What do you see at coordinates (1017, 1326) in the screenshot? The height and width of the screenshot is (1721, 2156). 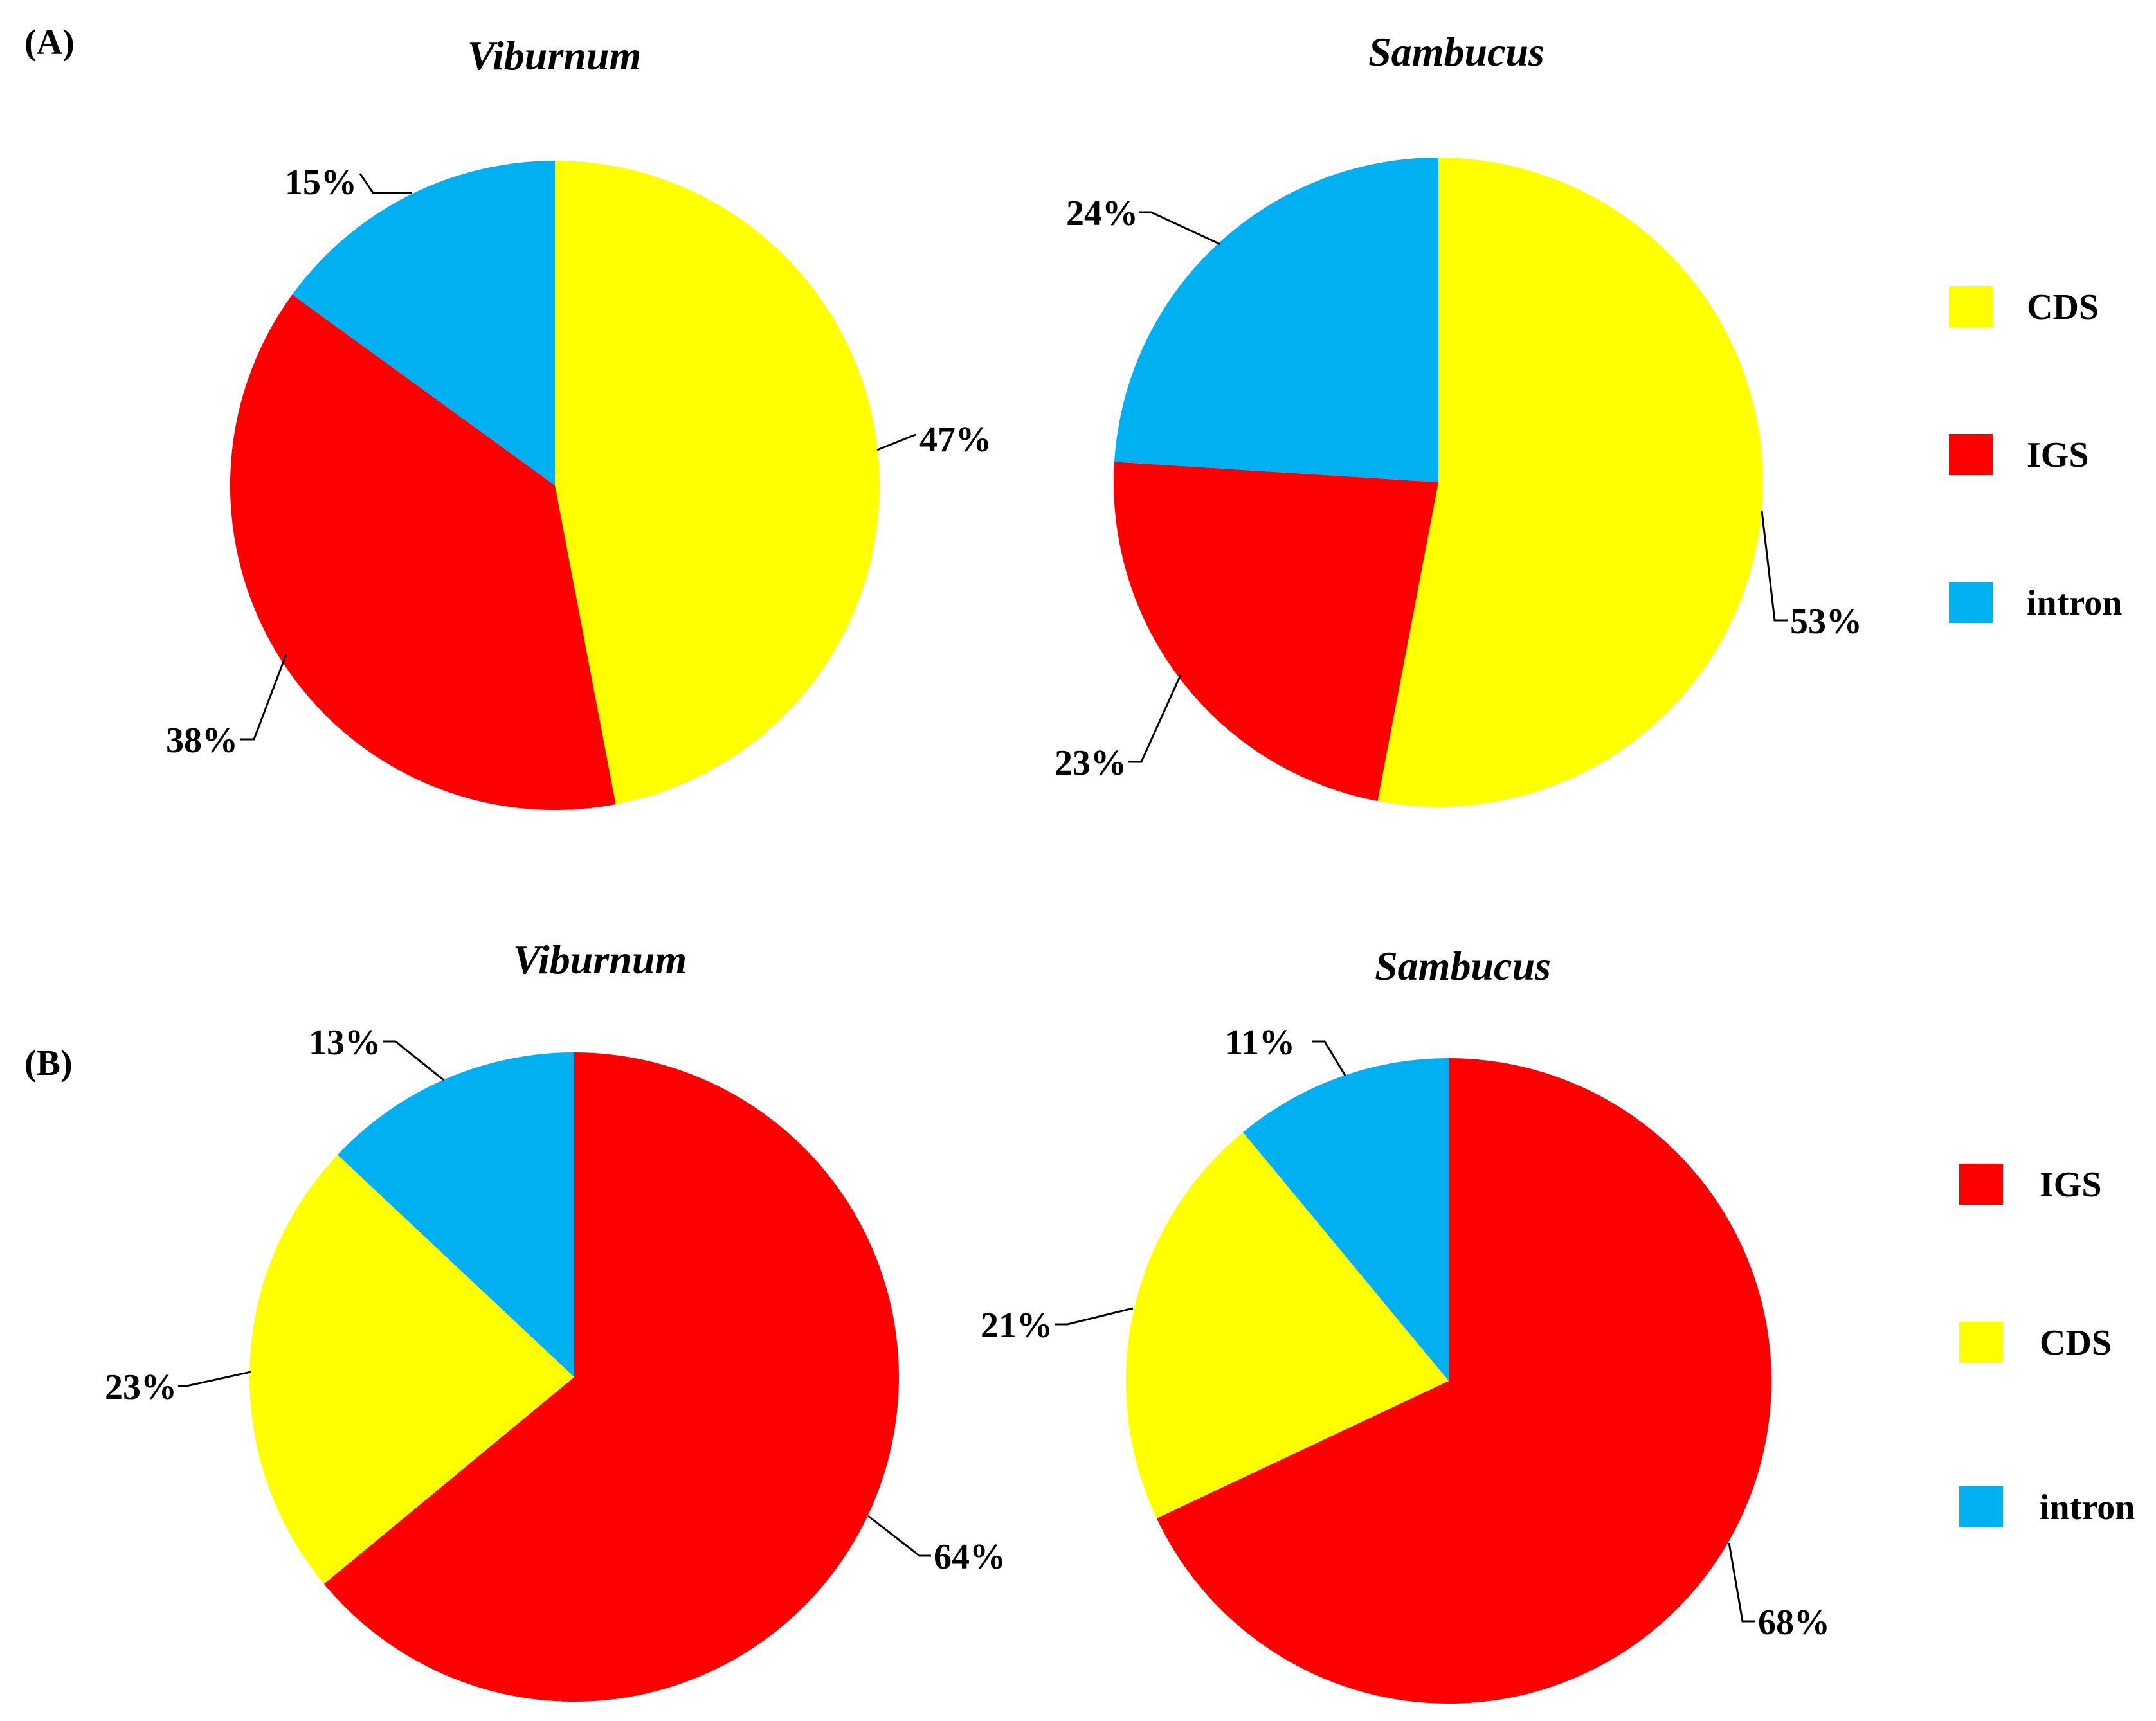 I see `data-label: 21%` at bounding box center [1017, 1326].